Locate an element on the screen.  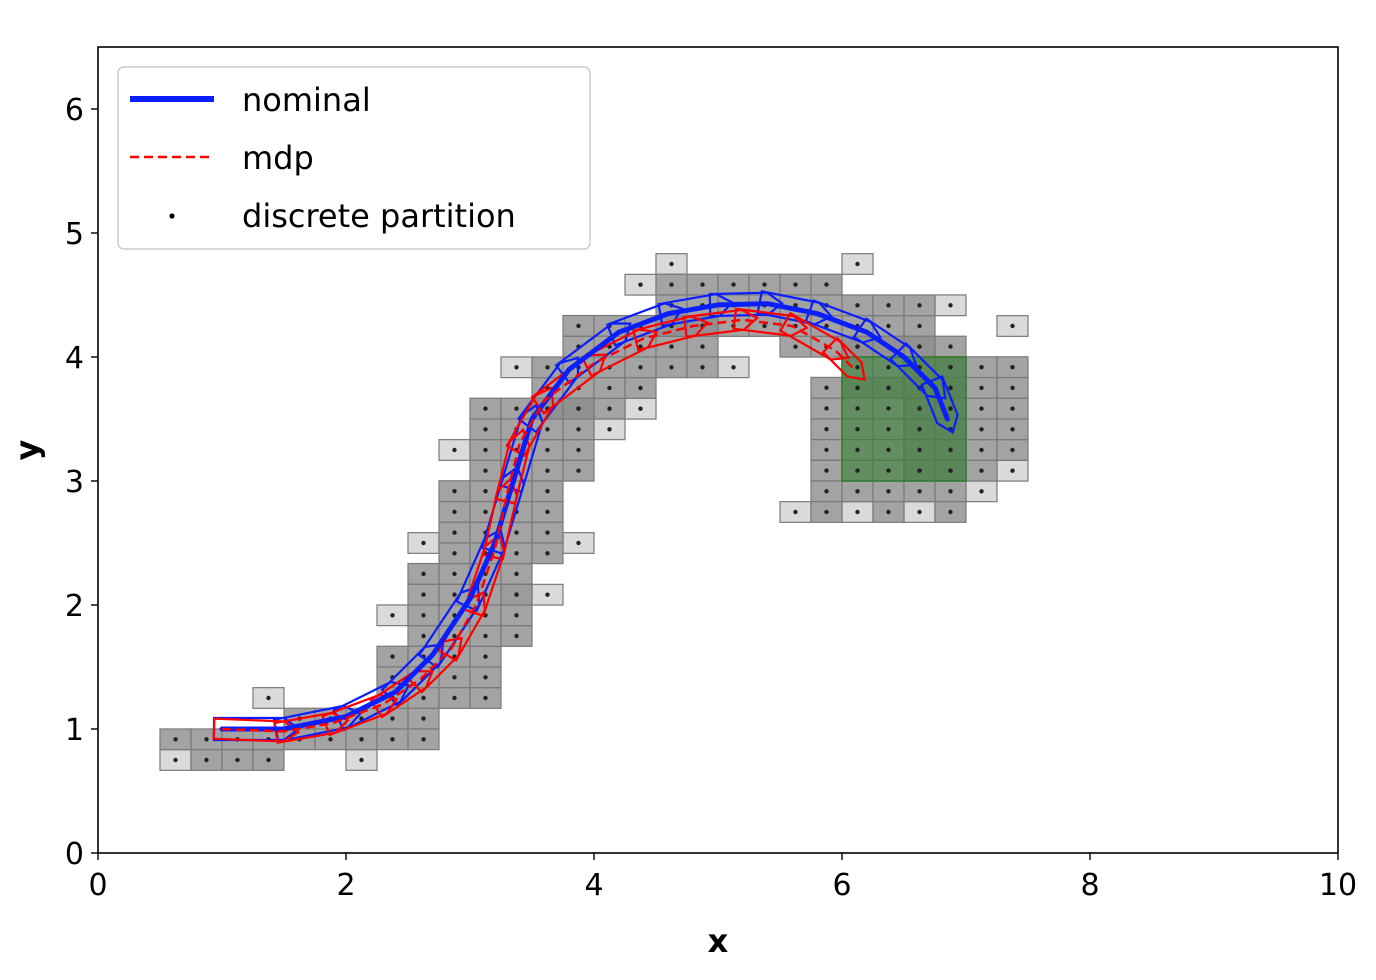
x-tick-label: 0 is located at coordinates (97, 885).